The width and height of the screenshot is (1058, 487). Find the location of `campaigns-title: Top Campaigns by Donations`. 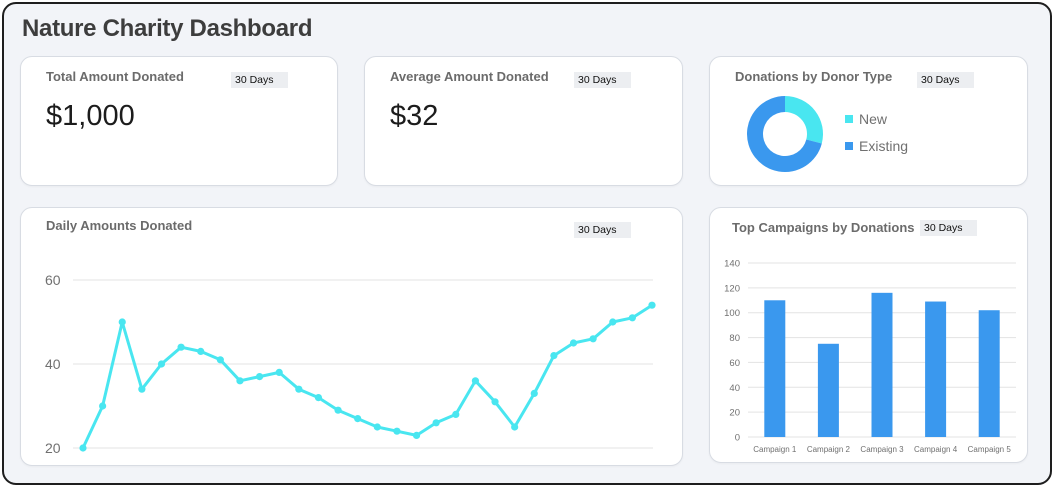

campaigns-title: Top Campaigns by Donations is located at coordinates (823, 227).